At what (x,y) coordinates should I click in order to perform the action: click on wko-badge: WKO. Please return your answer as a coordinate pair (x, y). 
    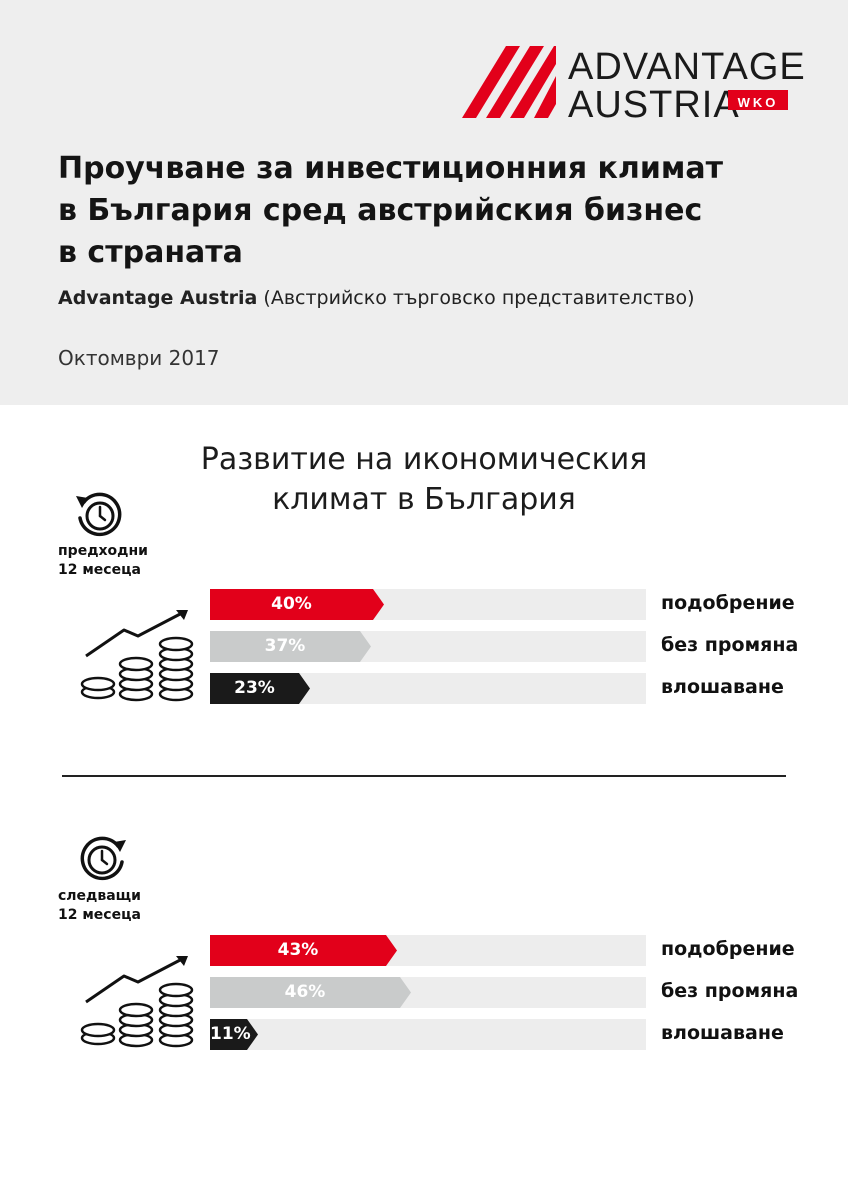
    Looking at the image, I should click on (758, 100).